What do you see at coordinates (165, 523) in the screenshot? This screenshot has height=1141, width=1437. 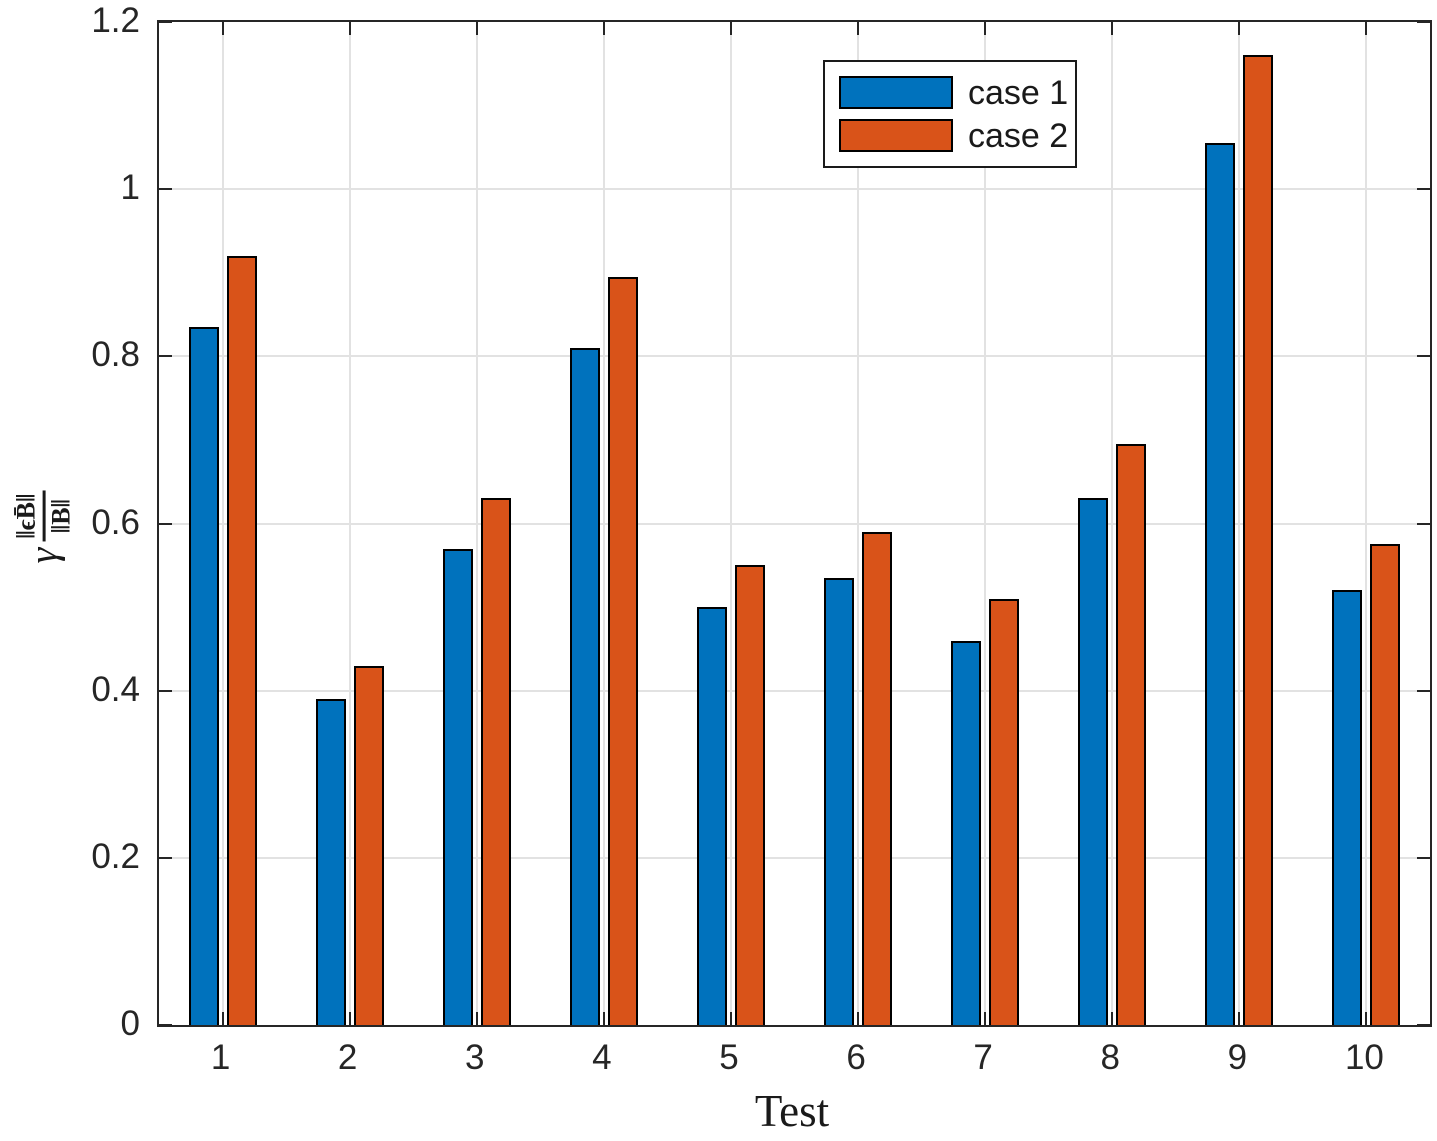 I see `tick-y-left-0.6` at bounding box center [165, 523].